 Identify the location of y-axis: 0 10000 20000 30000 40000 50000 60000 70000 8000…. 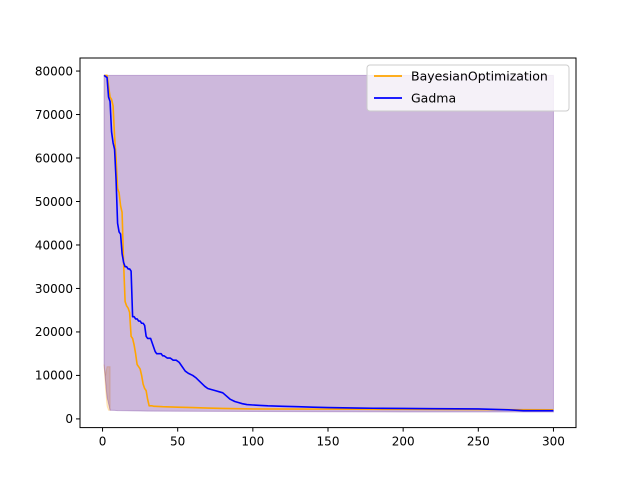
(57, 245).